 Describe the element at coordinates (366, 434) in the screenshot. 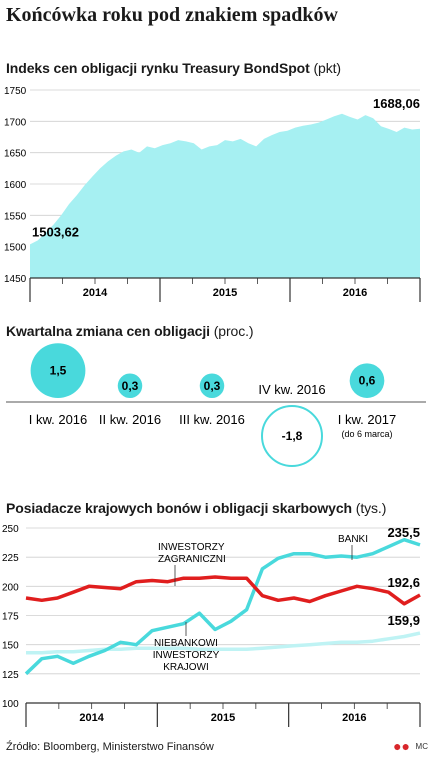

I see `chart2-note: (do 6 marca)` at that location.